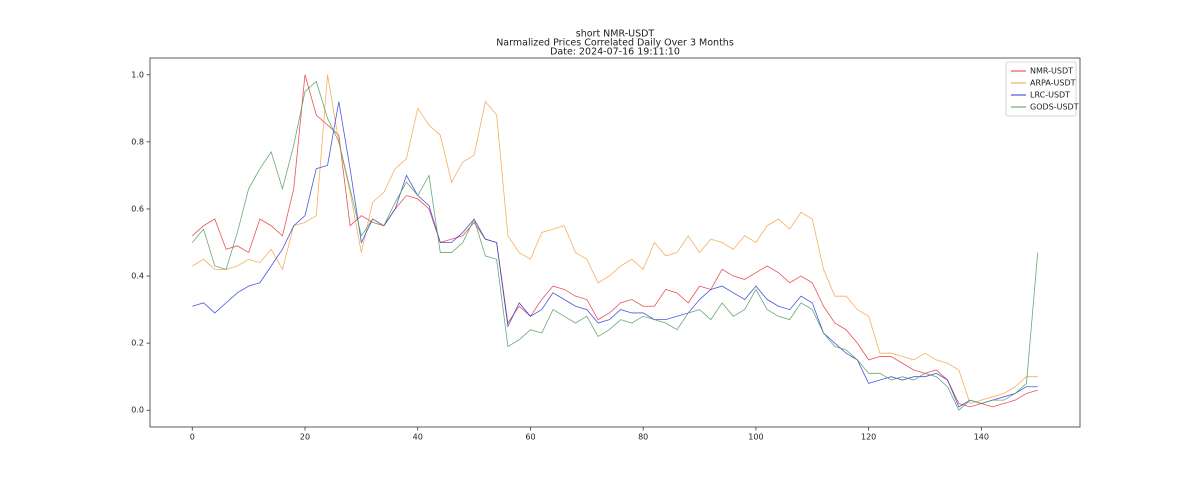 Image resolution: width=1200 pixels, height=484 pixels. I want to click on y-tick-label: 0.8, so click(137, 141).